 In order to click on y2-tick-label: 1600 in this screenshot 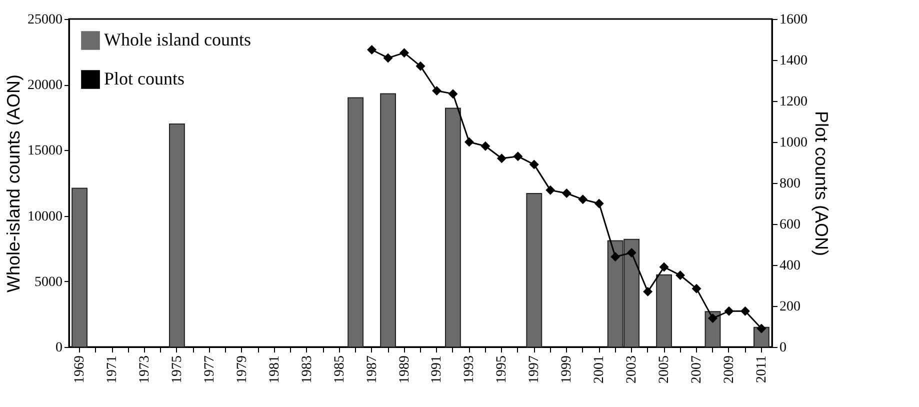, I will do `click(794, 20)`.